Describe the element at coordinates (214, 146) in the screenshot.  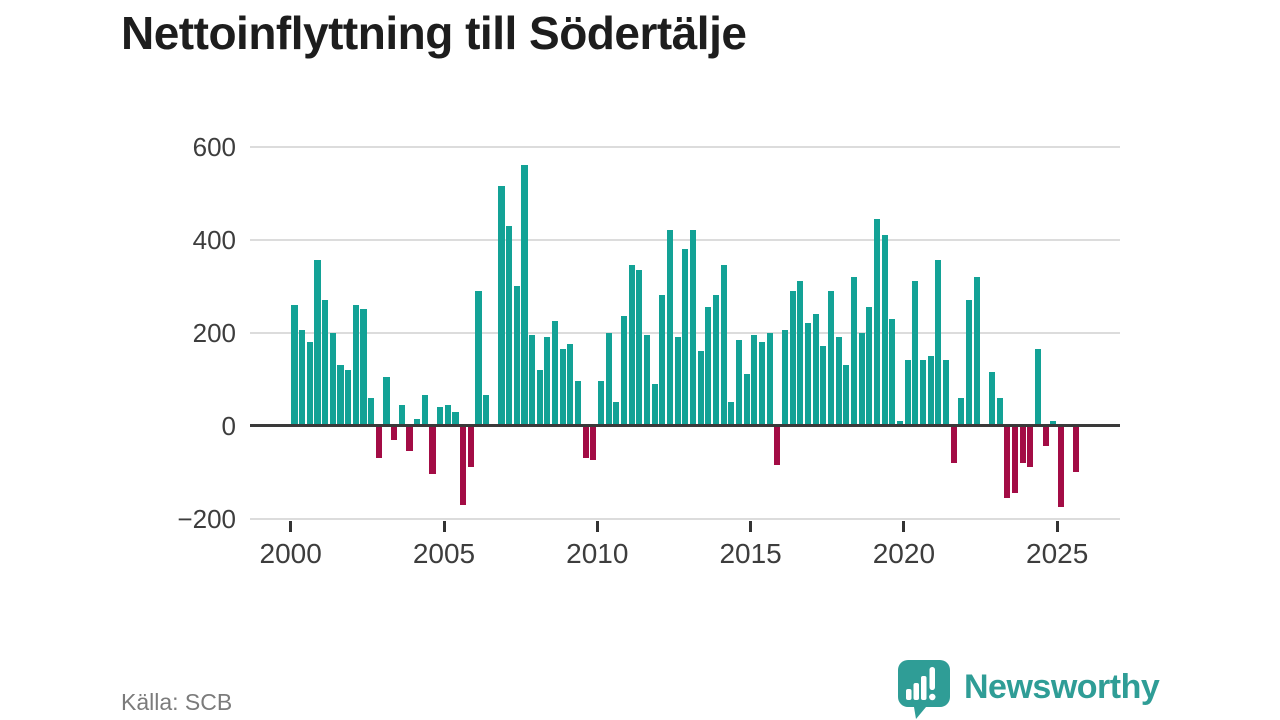
I see `y-axis-label: 600` at that location.